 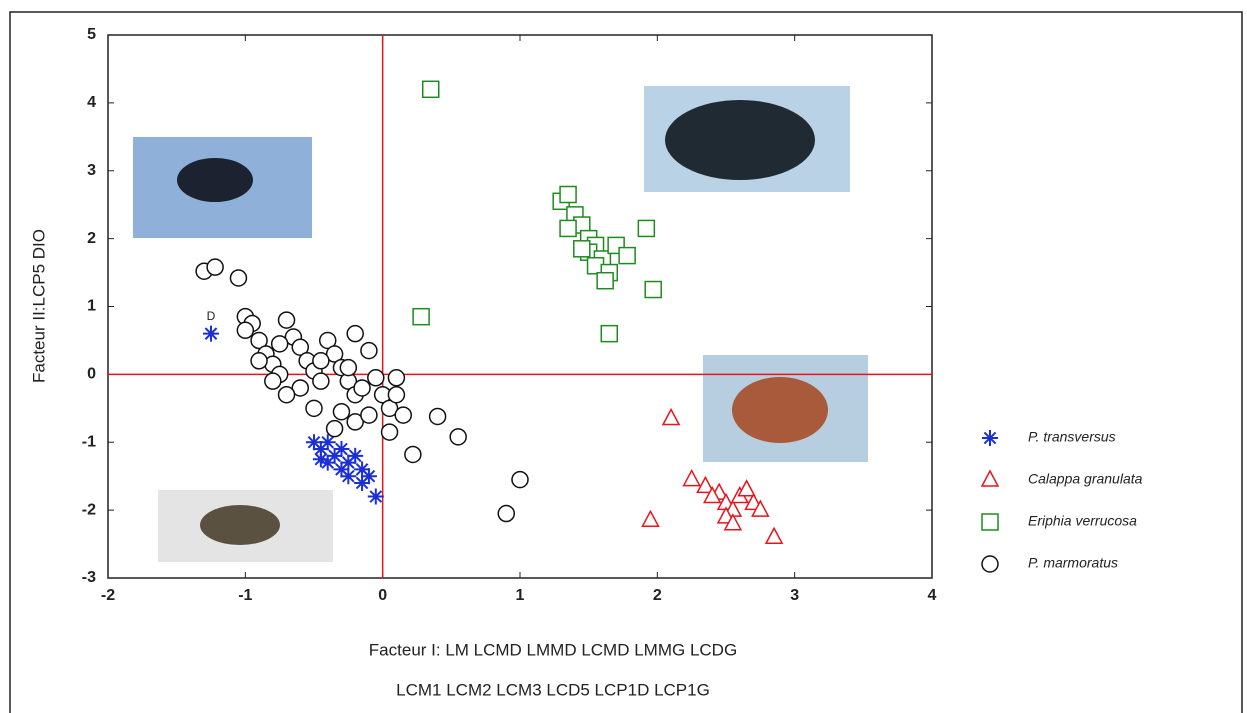 I want to click on legend-label: P. marmoratus, so click(x=1073, y=563).